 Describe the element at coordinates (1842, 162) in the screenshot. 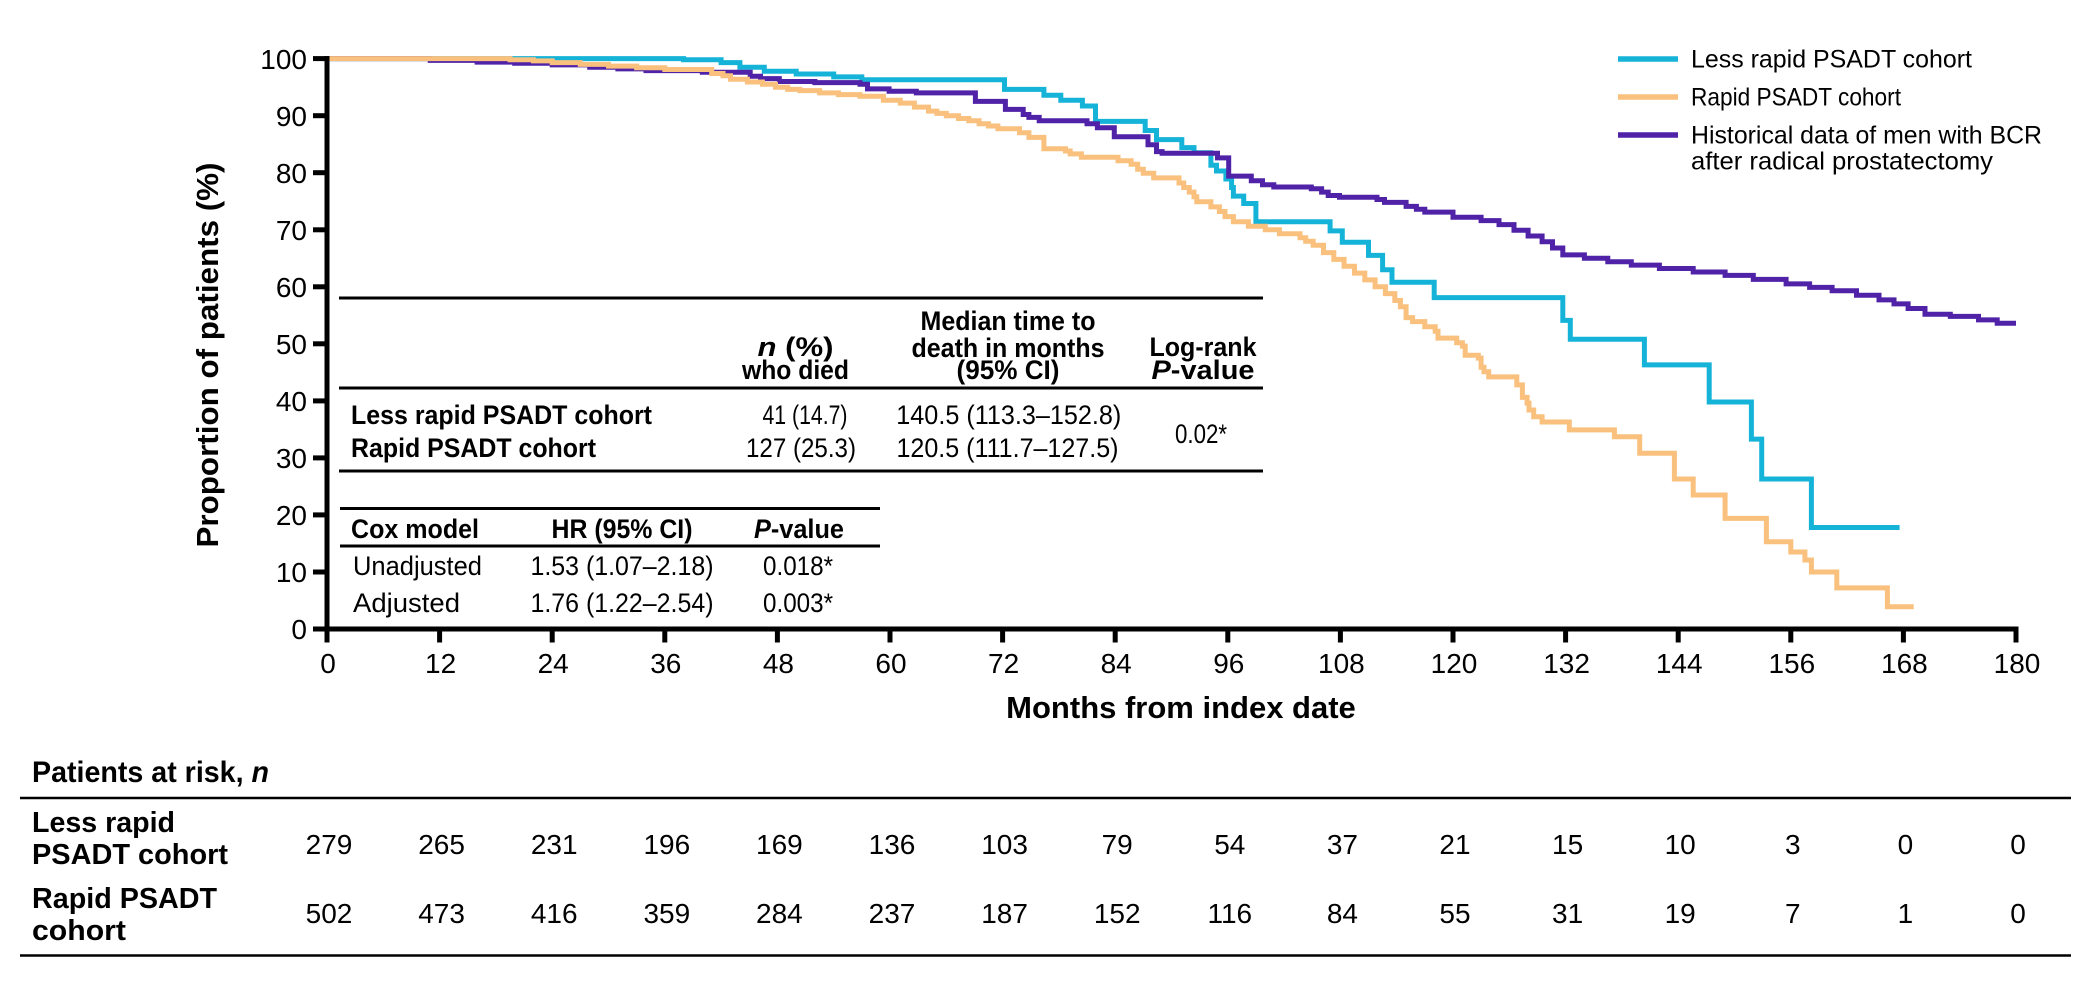

I see `svg-text: after radical prostatectomy` at that location.